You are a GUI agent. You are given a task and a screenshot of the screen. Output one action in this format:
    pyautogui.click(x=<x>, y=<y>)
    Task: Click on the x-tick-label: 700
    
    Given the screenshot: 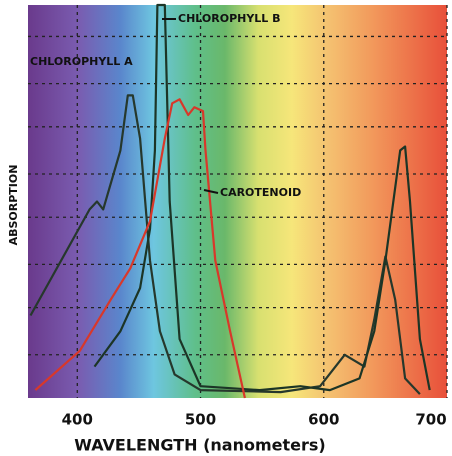 What is the action you would take?
    pyautogui.click(x=430, y=420)
    